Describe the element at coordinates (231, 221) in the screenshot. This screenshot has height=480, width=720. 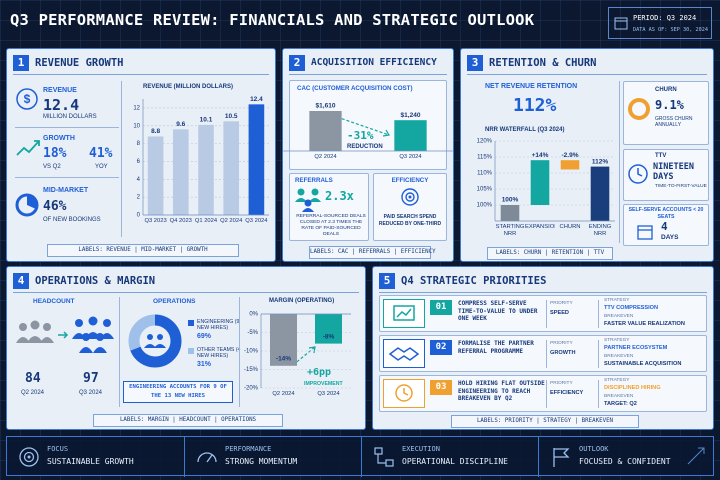
I see `x-label-box: Q2 2024` at that location.